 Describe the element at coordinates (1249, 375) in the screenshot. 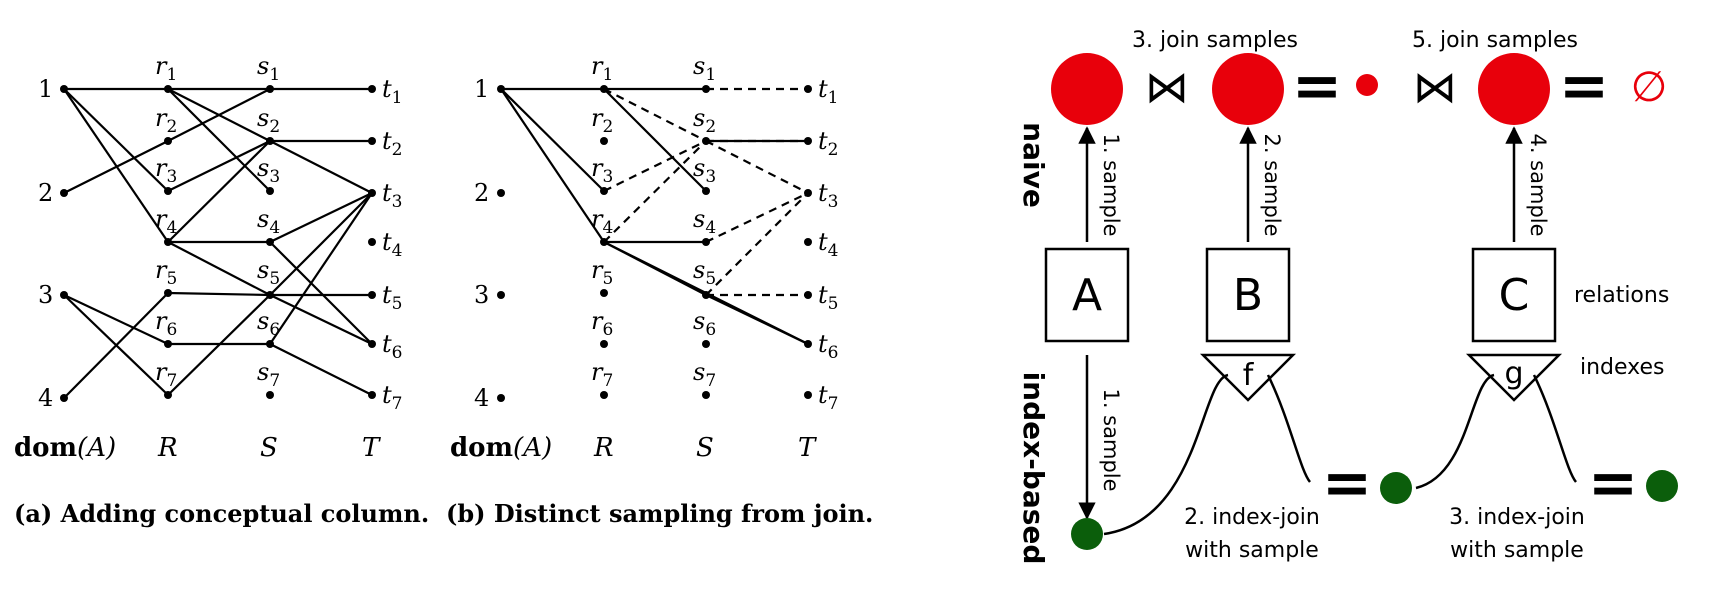

I see `index-f-label: f` at that location.